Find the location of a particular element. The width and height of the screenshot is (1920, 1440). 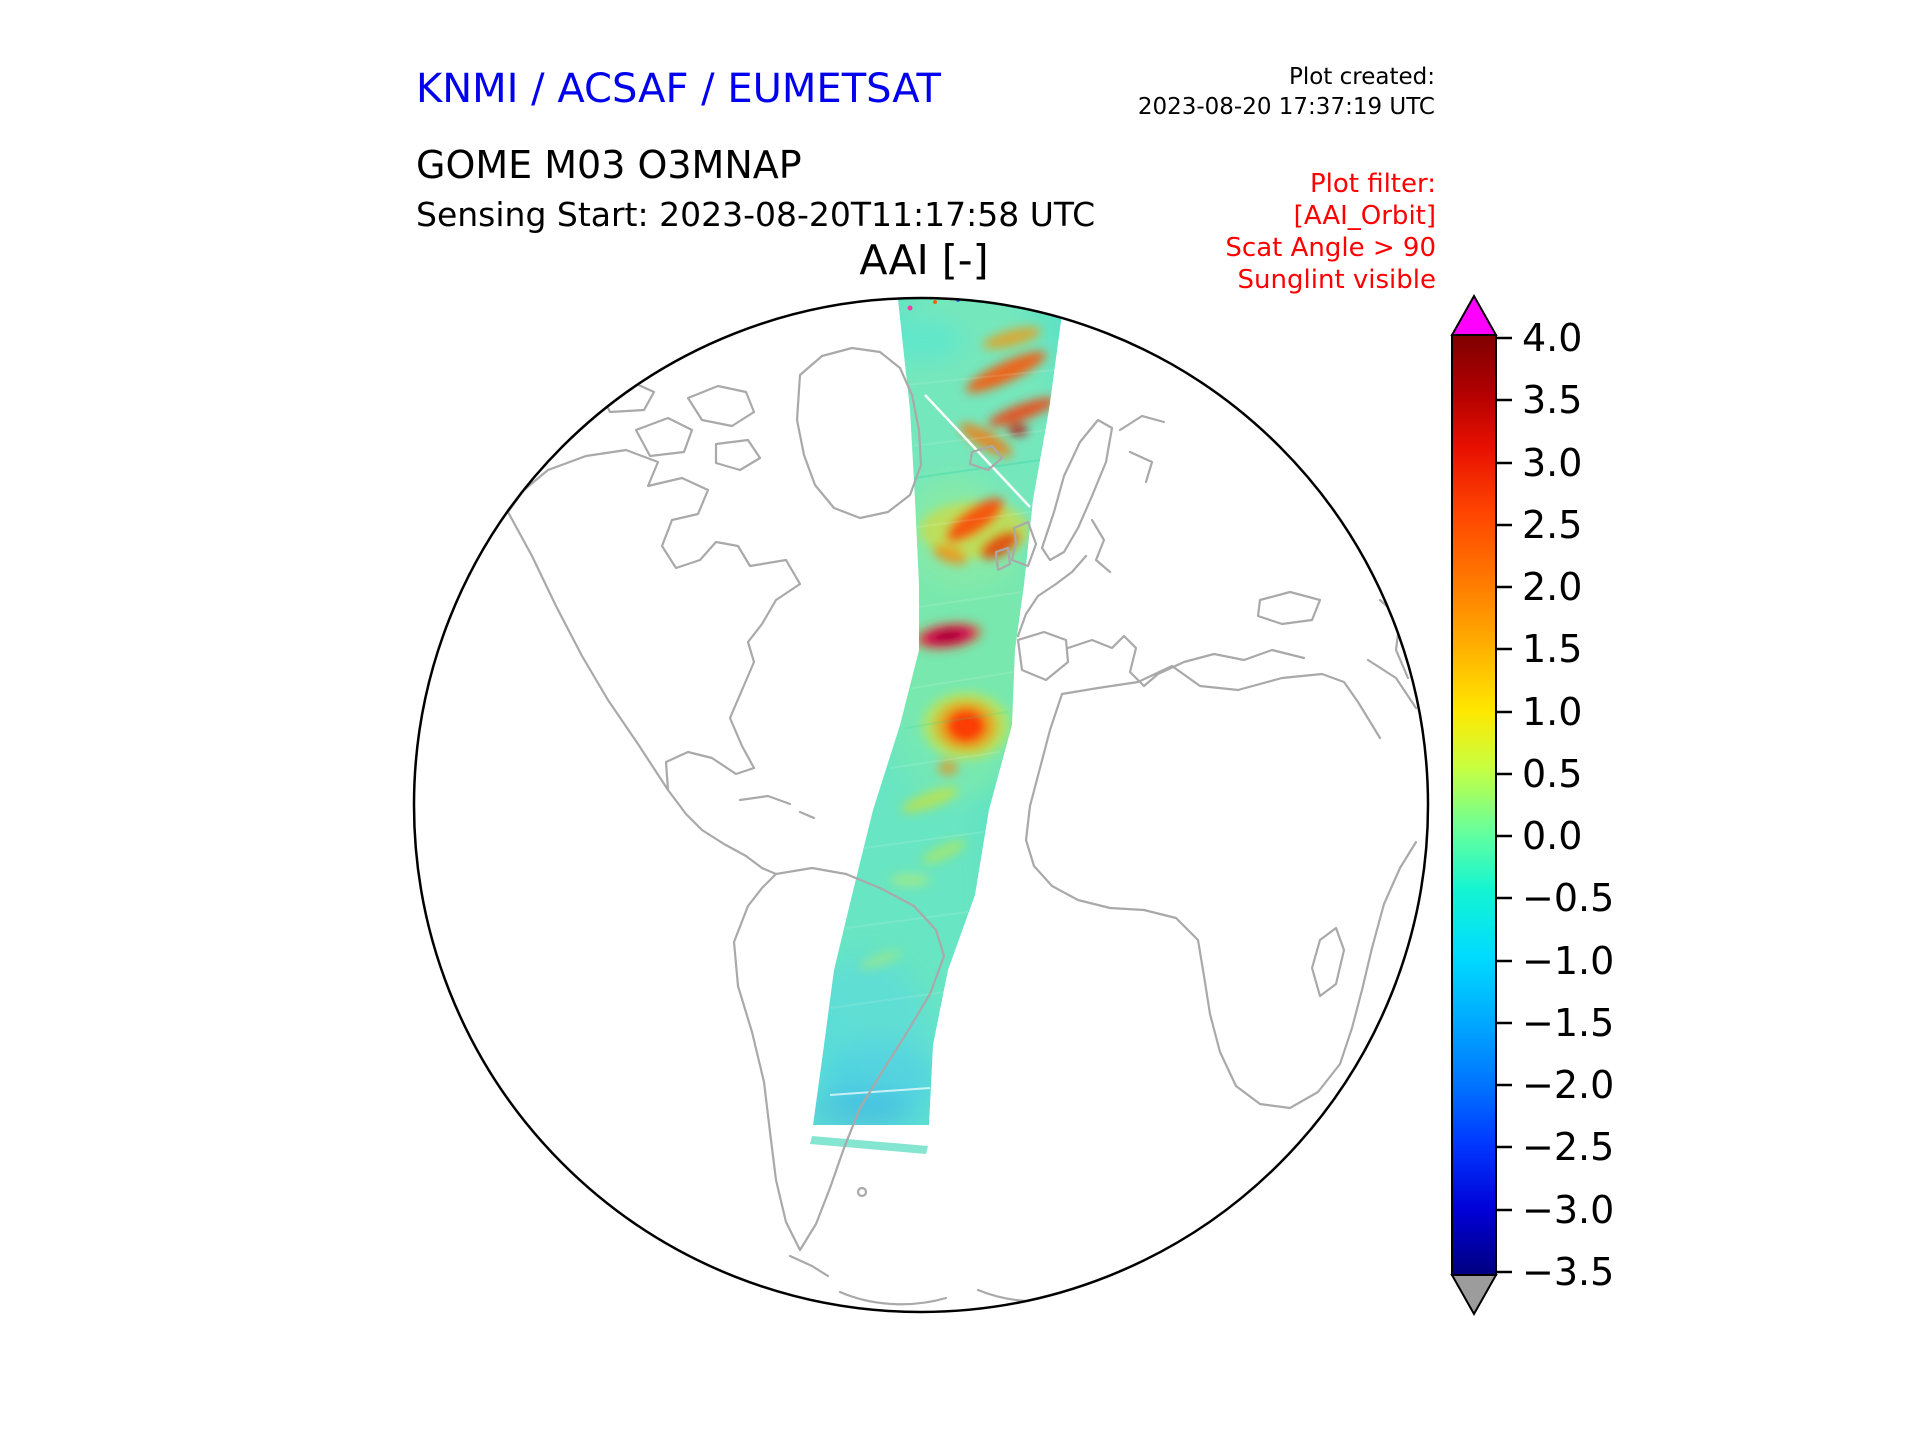

colorbar-under-arrow is located at coordinates (1474, 1295).